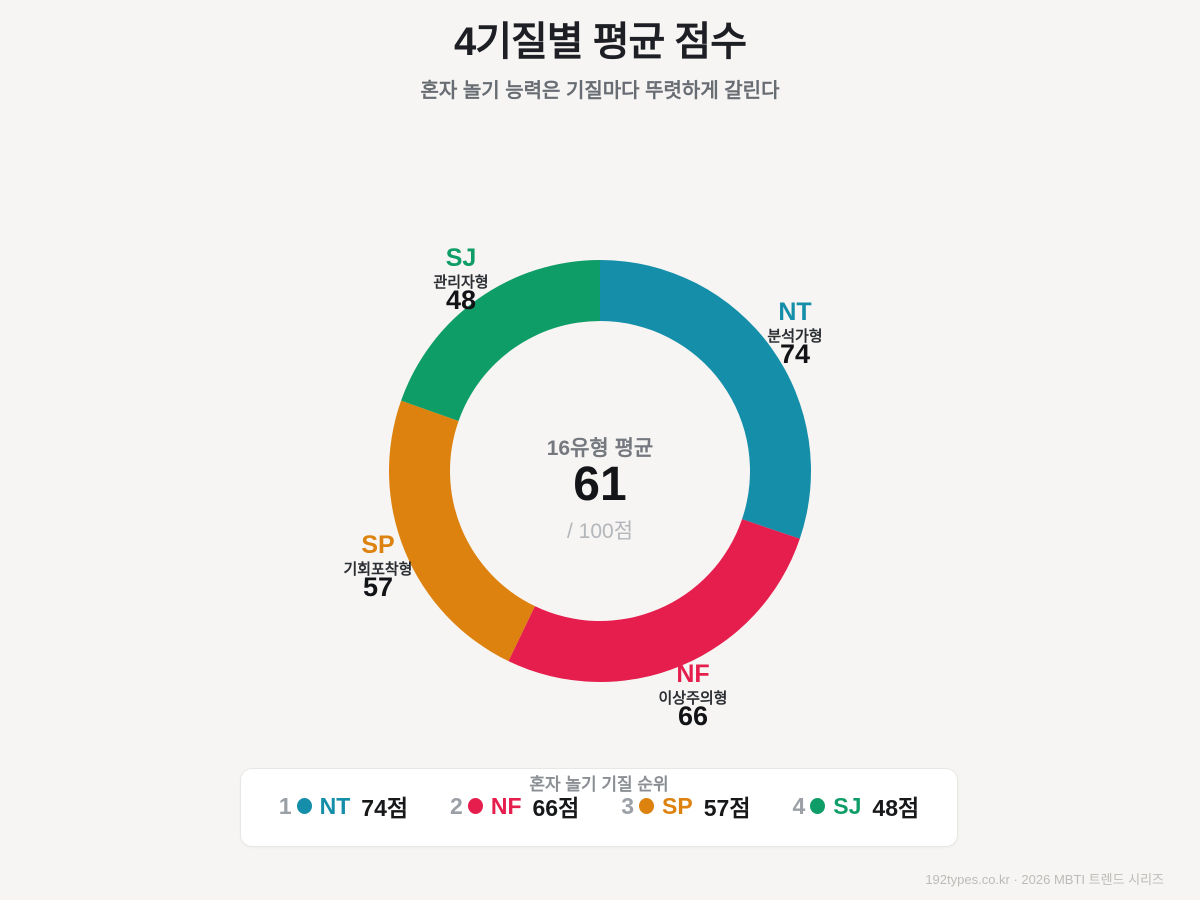 The image size is (1200, 900). I want to click on donut-segment-sp, so click(462, 531).